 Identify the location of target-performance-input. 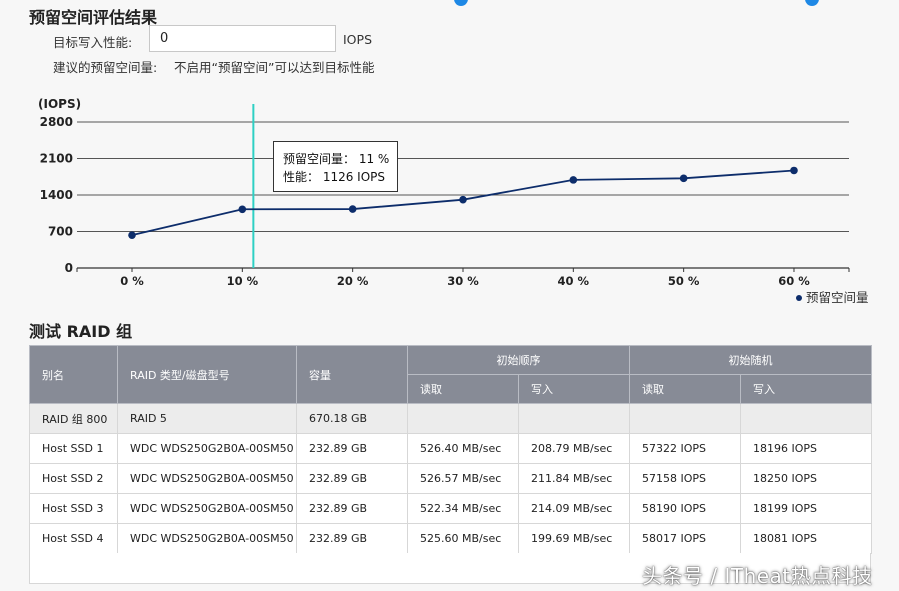
(242, 38).